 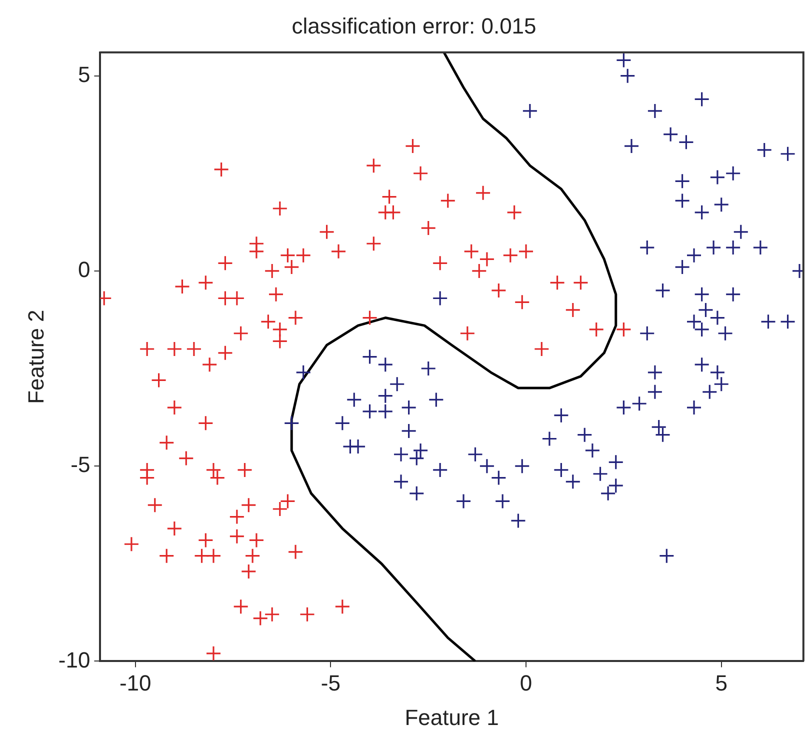 What do you see at coordinates (74, 659) in the screenshot?
I see `y-tick-label: -10` at bounding box center [74, 659].